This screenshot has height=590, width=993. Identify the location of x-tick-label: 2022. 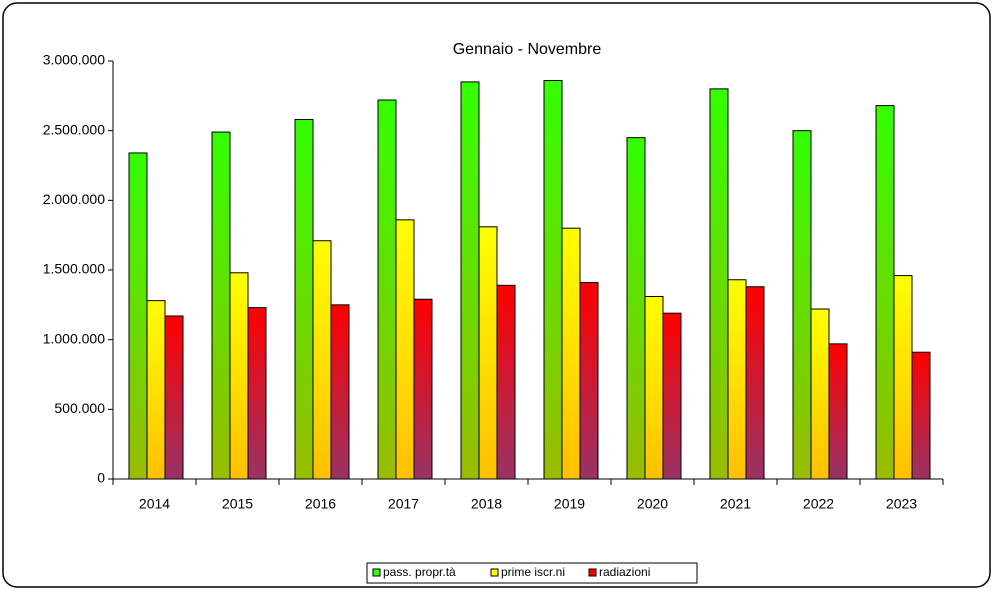
(818, 504).